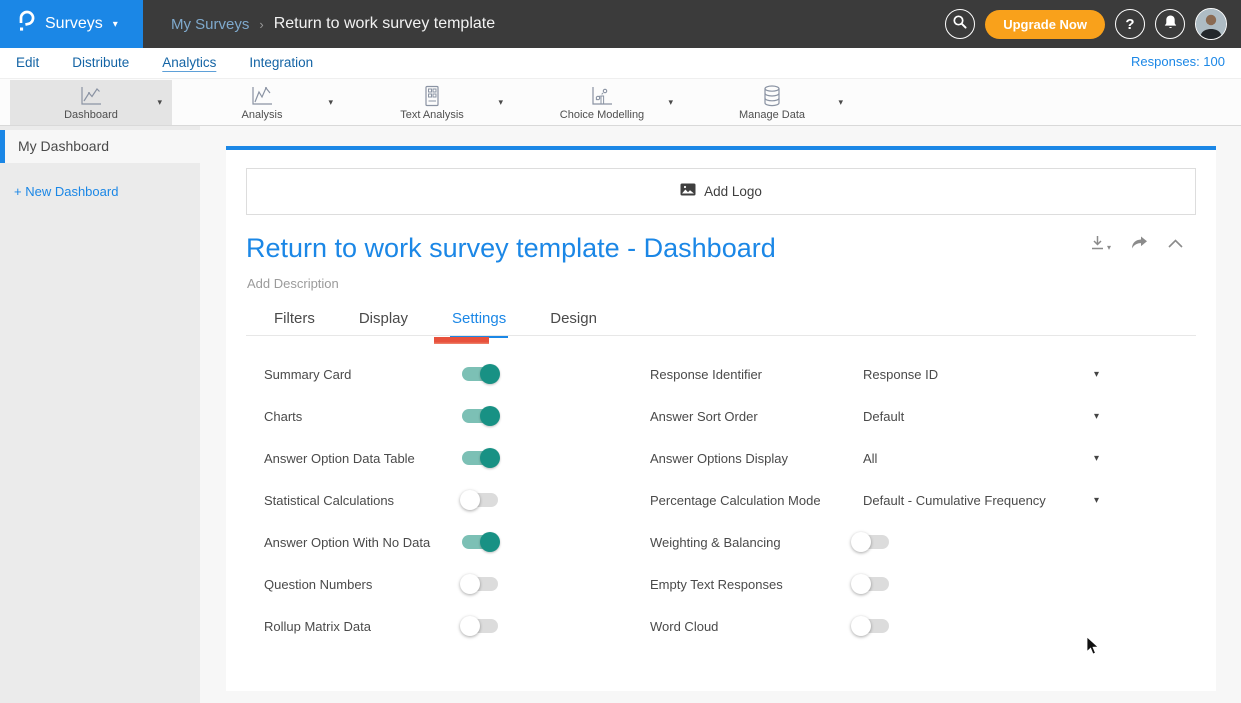 This screenshot has height=703, width=1241. I want to click on upgrade-now-button: Upgrade Now, so click(1045, 24).